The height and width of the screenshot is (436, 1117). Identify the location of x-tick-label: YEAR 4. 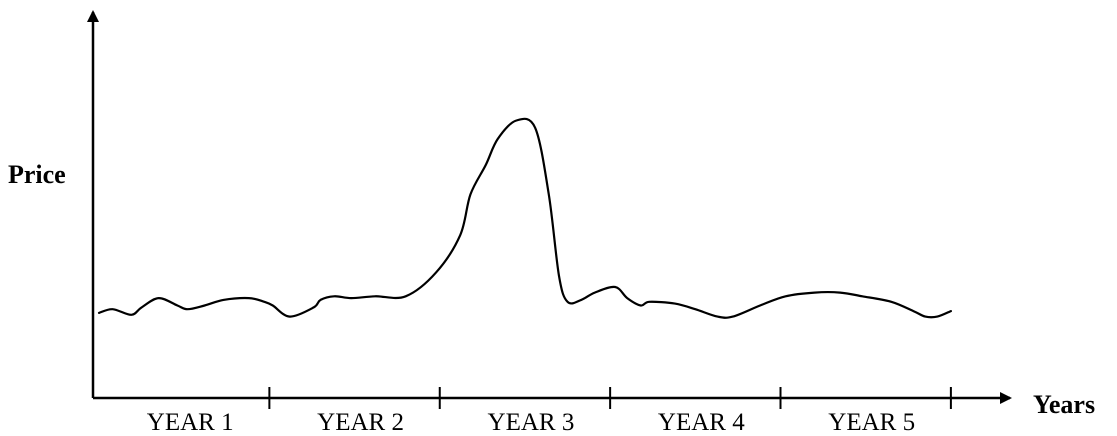
(701, 422).